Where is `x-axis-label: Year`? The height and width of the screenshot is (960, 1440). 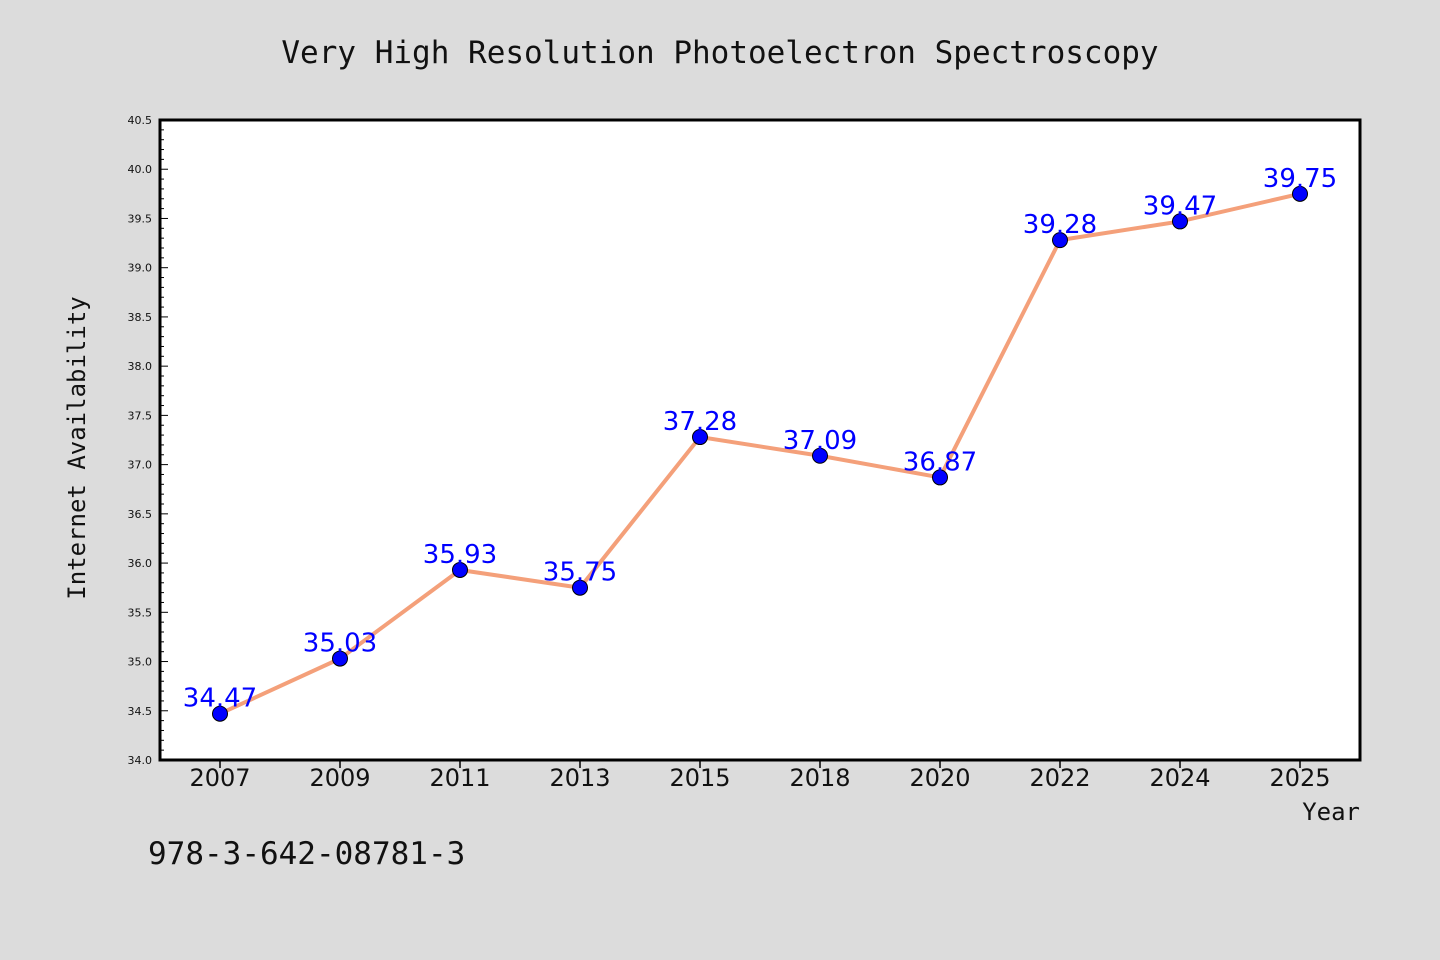
x-axis-label: Year is located at coordinates (1331, 812).